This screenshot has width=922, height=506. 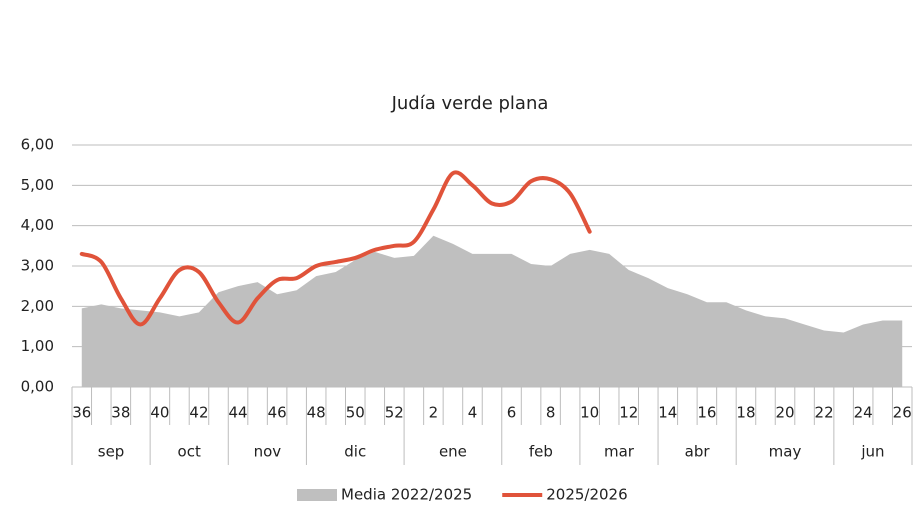 I want to click on month-label: may, so click(x=785, y=452).